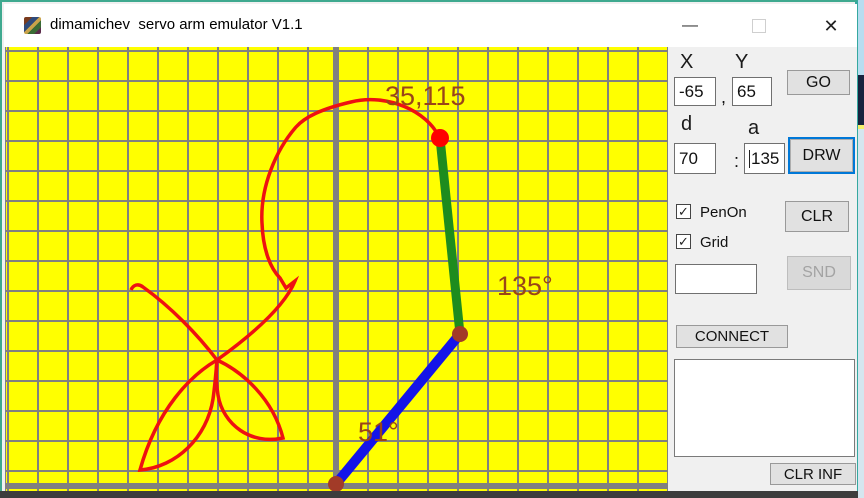 The image size is (864, 498). Describe the element at coordinates (716, 279) in the screenshot. I see `message-input` at that location.